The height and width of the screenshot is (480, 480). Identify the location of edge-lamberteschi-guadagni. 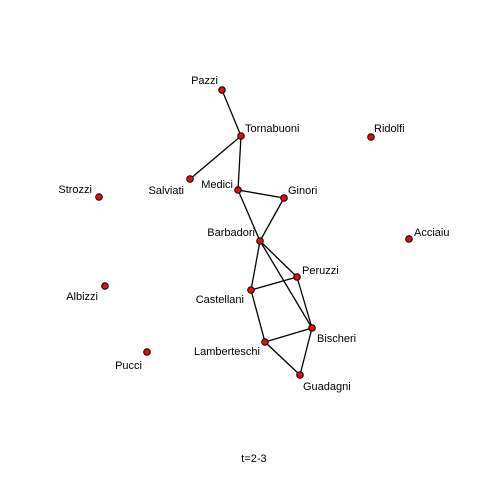
(282, 358).